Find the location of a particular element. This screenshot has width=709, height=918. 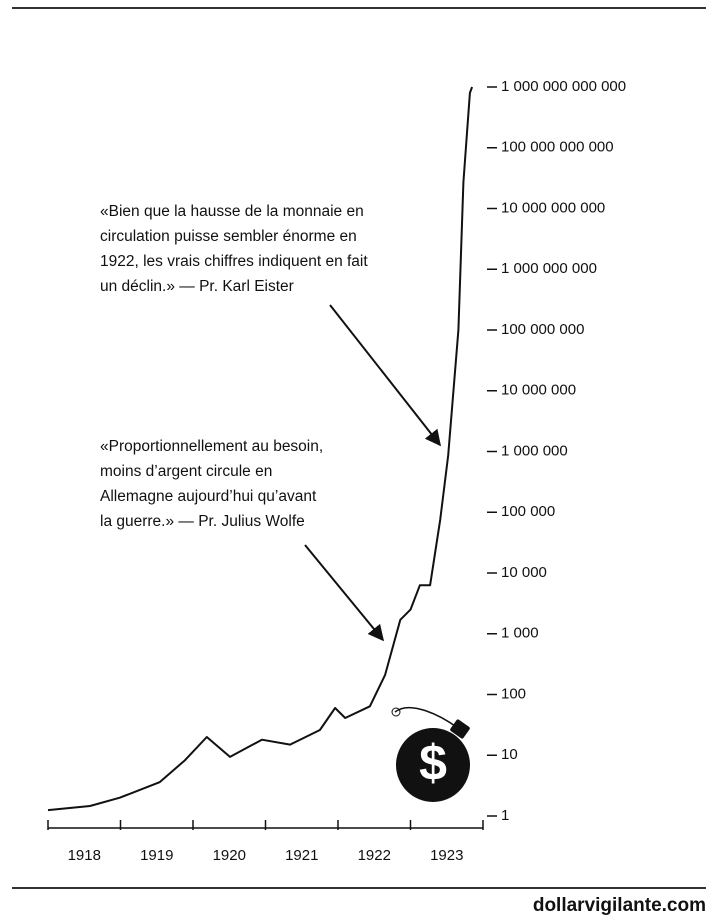

y-tick-label: 10 is located at coordinates (509, 754).